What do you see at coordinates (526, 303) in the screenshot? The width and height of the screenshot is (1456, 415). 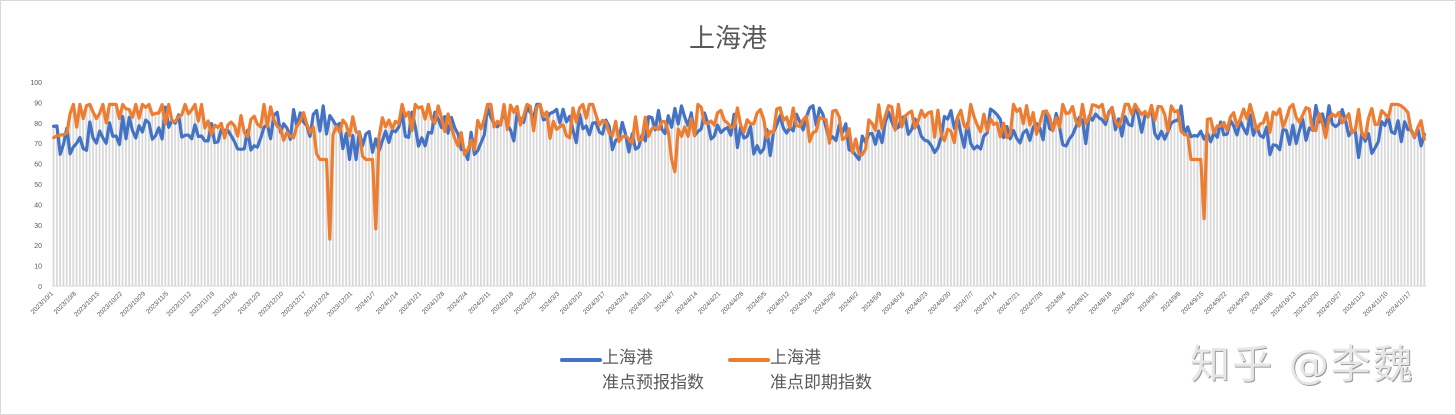 I see `x-tick-label: 2024/2/25` at bounding box center [526, 303].